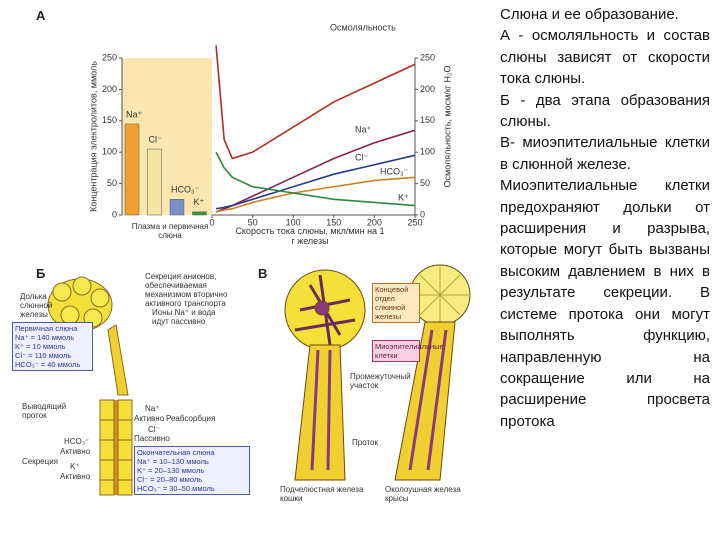 This screenshot has height=540, width=720. I want to click on series-label: Cl⁻, so click(361, 157).